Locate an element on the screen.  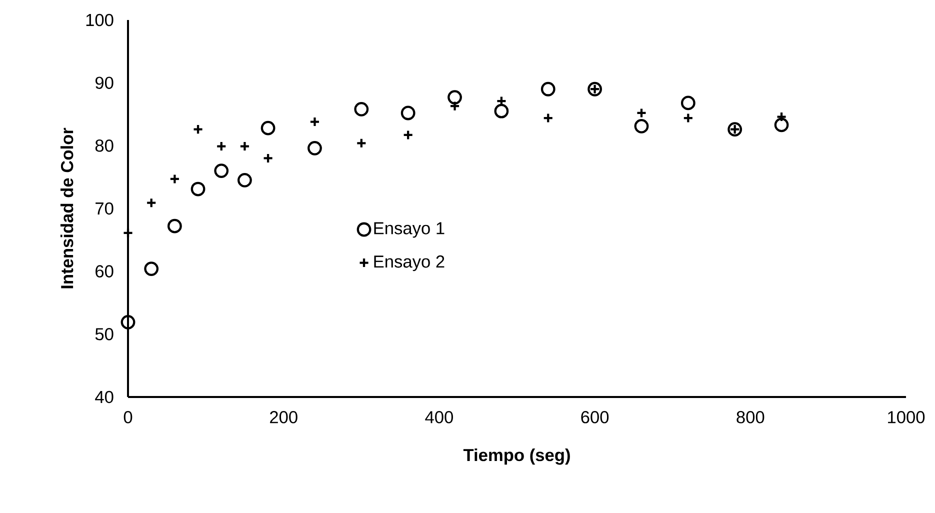
x-tick-label: 400 is located at coordinates (439, 417).